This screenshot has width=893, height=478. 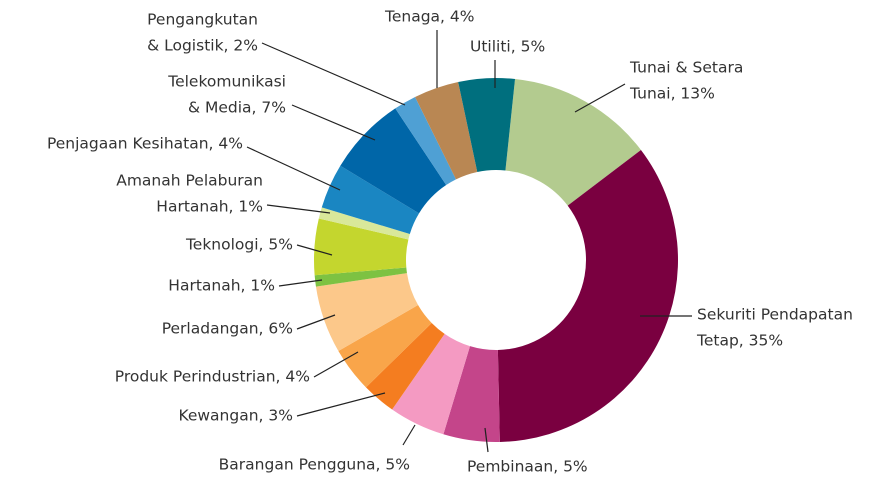 I want to click on slice-label: Pembinaan, 5%, so click(x=527, y=467).